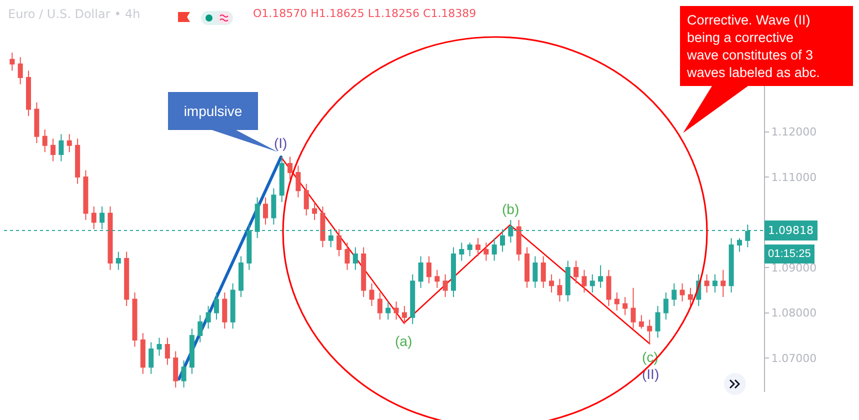  Describe the element at coordinates (753, 46) in the screenshot. I see `annotation: Corrective. Wave (II) being a corrective wave constitutes of 3 waves labeled as abc.` at that location.